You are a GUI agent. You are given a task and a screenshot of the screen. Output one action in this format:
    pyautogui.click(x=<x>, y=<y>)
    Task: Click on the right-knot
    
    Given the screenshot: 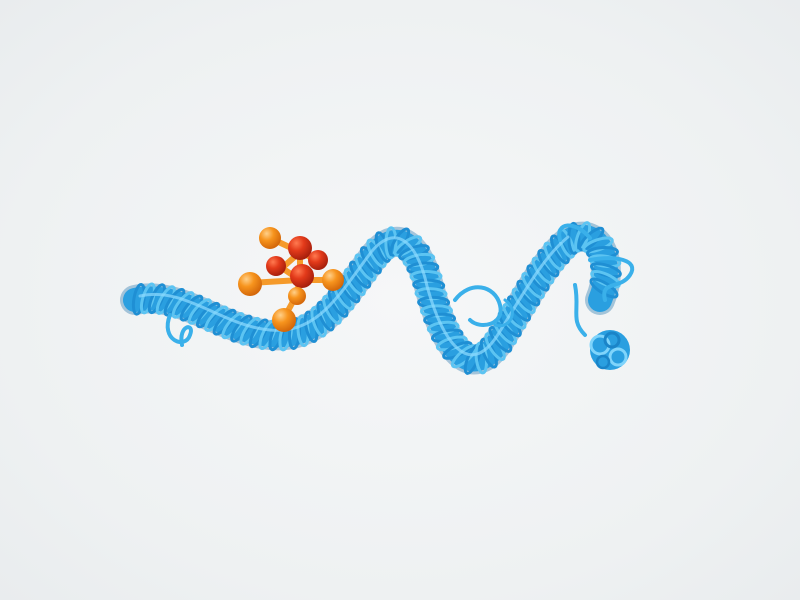 What is the action you would take?
    pyautogui.click(x=609, y=350)
    